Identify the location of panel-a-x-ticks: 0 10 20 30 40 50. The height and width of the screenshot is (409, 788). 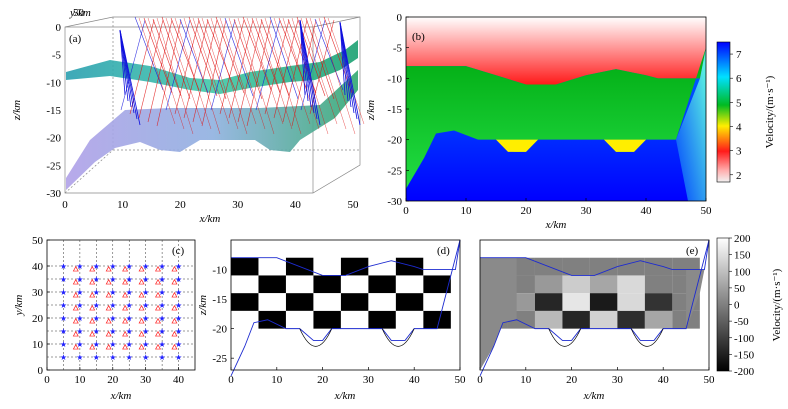
(210, 205).